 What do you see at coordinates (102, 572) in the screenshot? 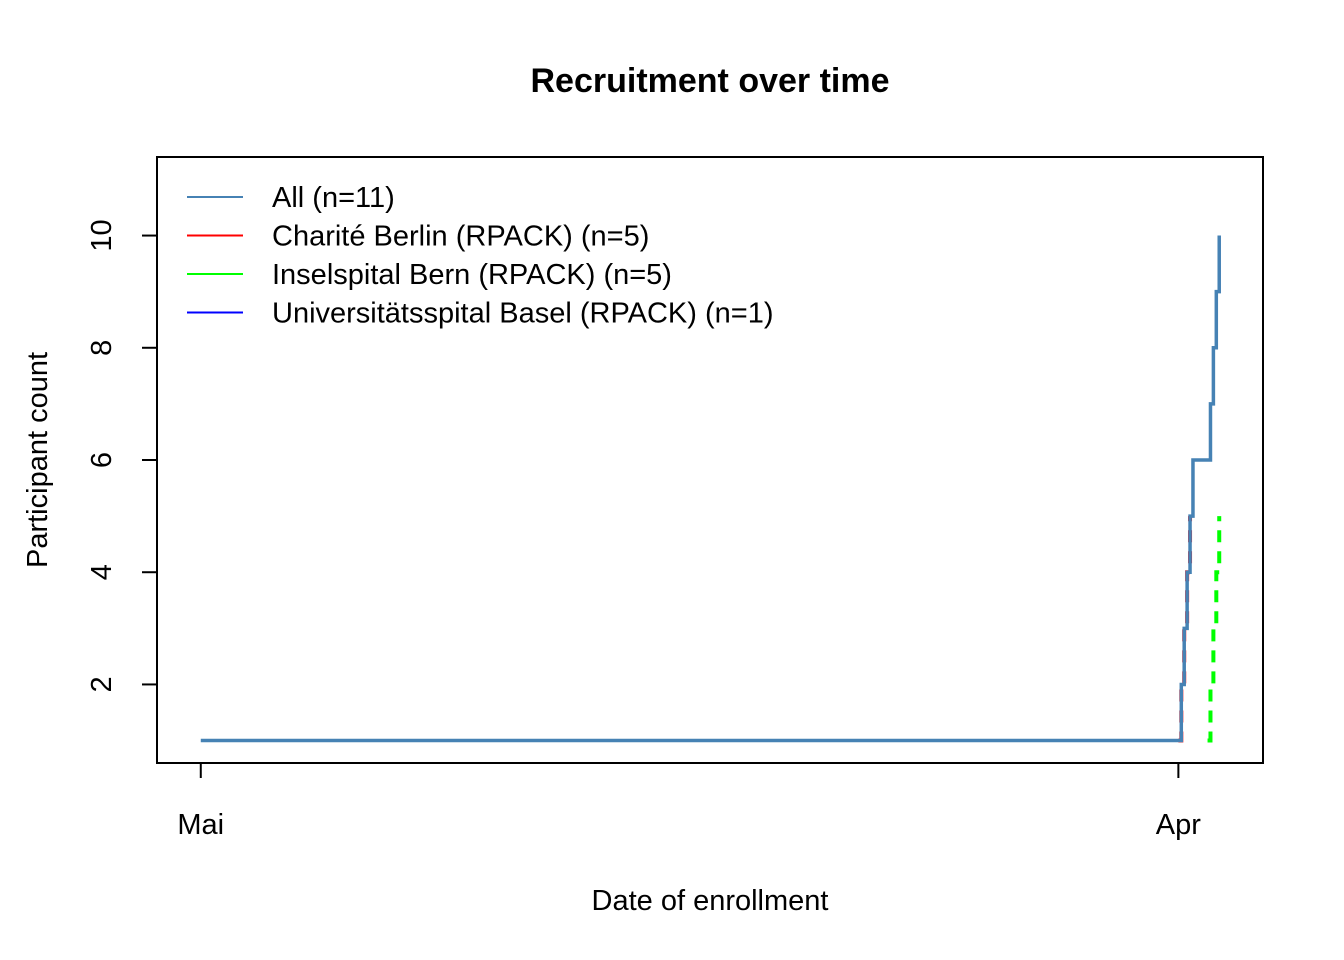
I see `y-tick-label-1: 4` at bounding box center [102, 572].